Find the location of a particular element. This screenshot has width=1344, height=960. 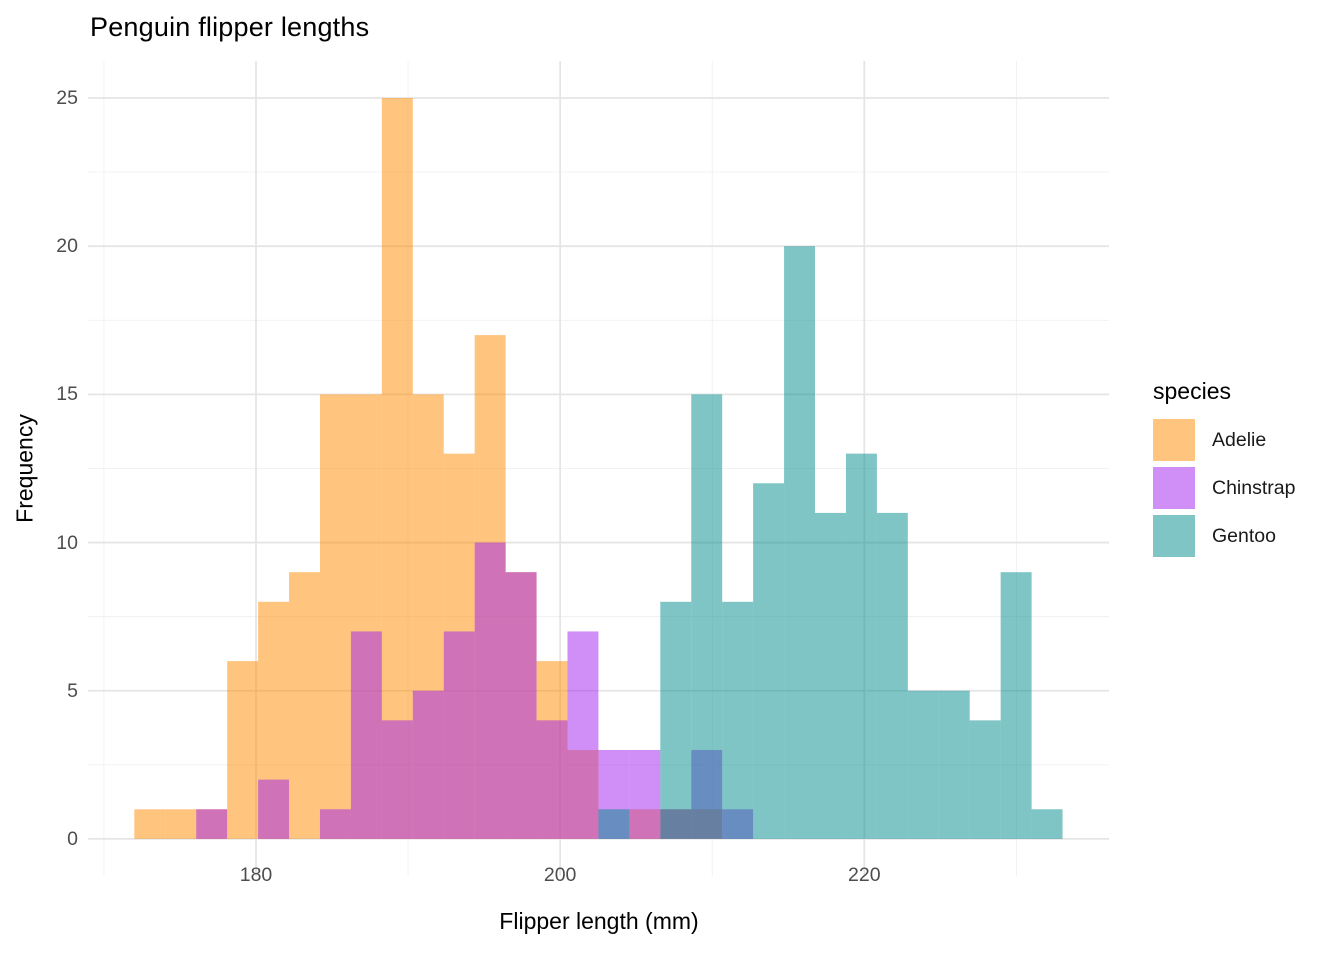

legend-item-chinstrap: Chinstrap is located at coordinates (1224, 488).